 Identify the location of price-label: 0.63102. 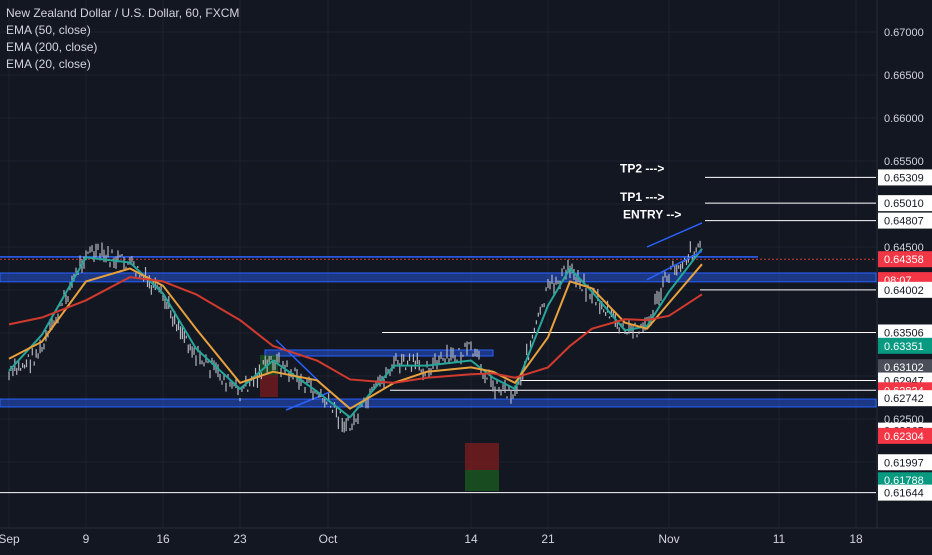
(904, 368).